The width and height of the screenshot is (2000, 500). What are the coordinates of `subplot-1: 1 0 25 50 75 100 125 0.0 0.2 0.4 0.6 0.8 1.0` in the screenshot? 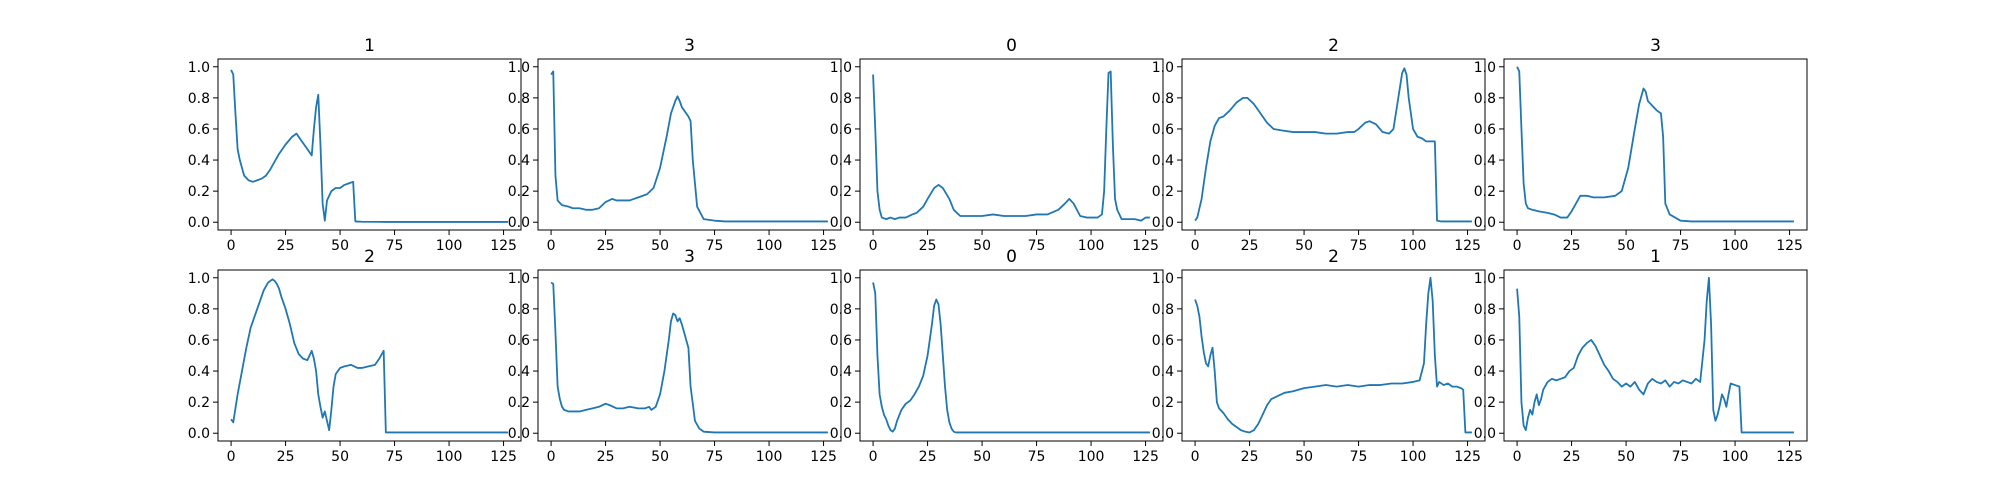 It's located at (355, 145).